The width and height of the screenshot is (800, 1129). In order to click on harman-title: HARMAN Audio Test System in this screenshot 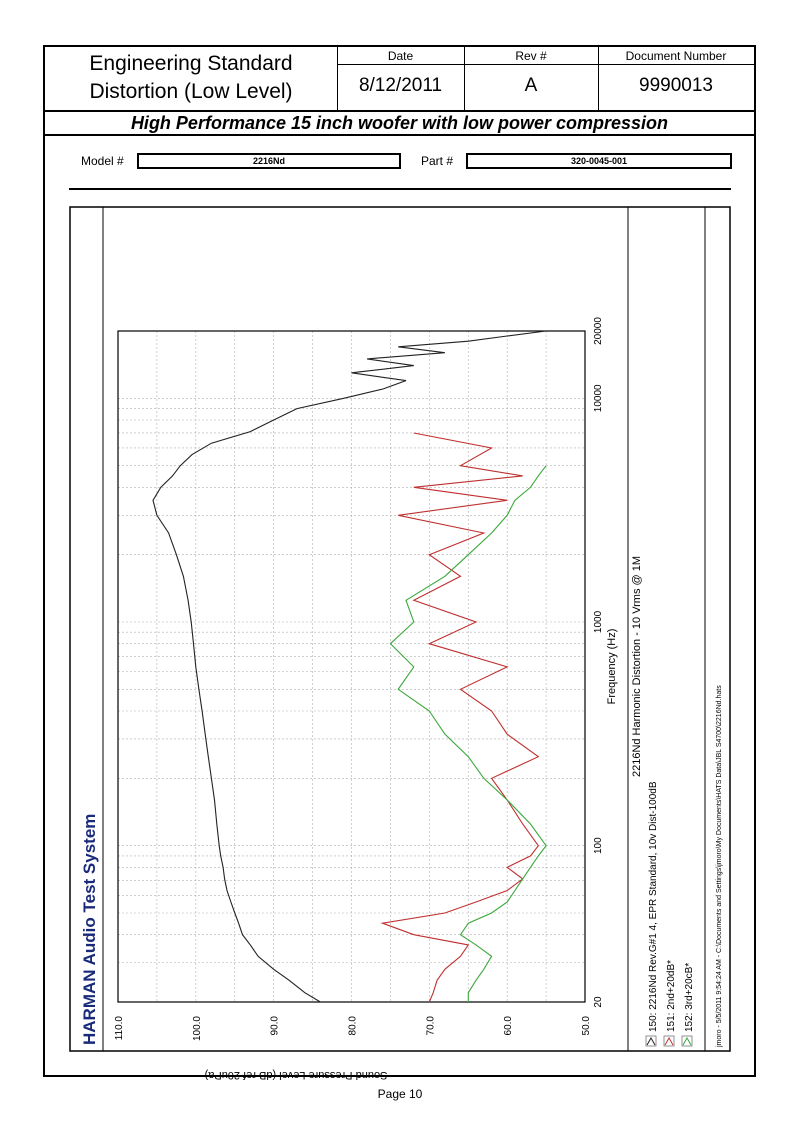, I will do `click(89, 929)`.